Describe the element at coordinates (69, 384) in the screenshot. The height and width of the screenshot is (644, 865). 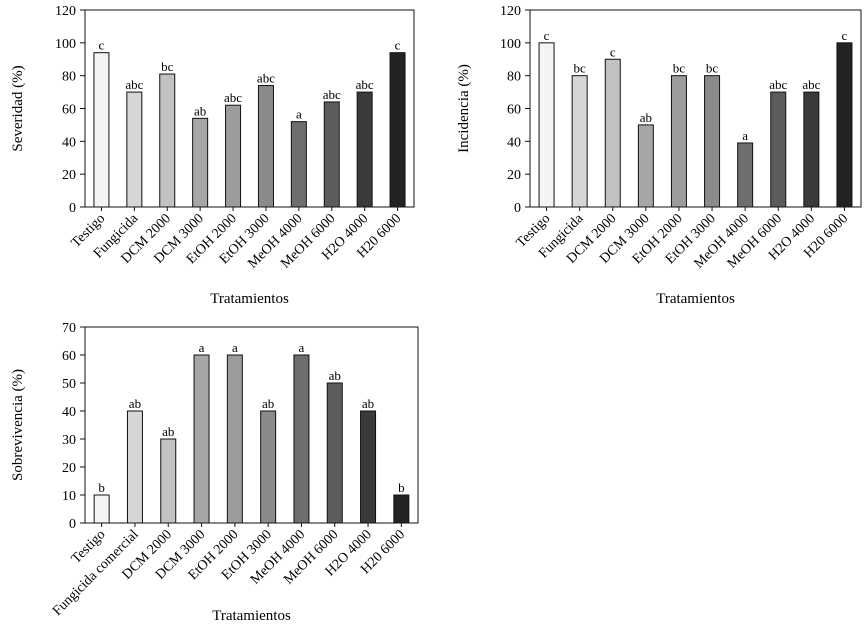
I see `y-tick-label: 50` at that location.